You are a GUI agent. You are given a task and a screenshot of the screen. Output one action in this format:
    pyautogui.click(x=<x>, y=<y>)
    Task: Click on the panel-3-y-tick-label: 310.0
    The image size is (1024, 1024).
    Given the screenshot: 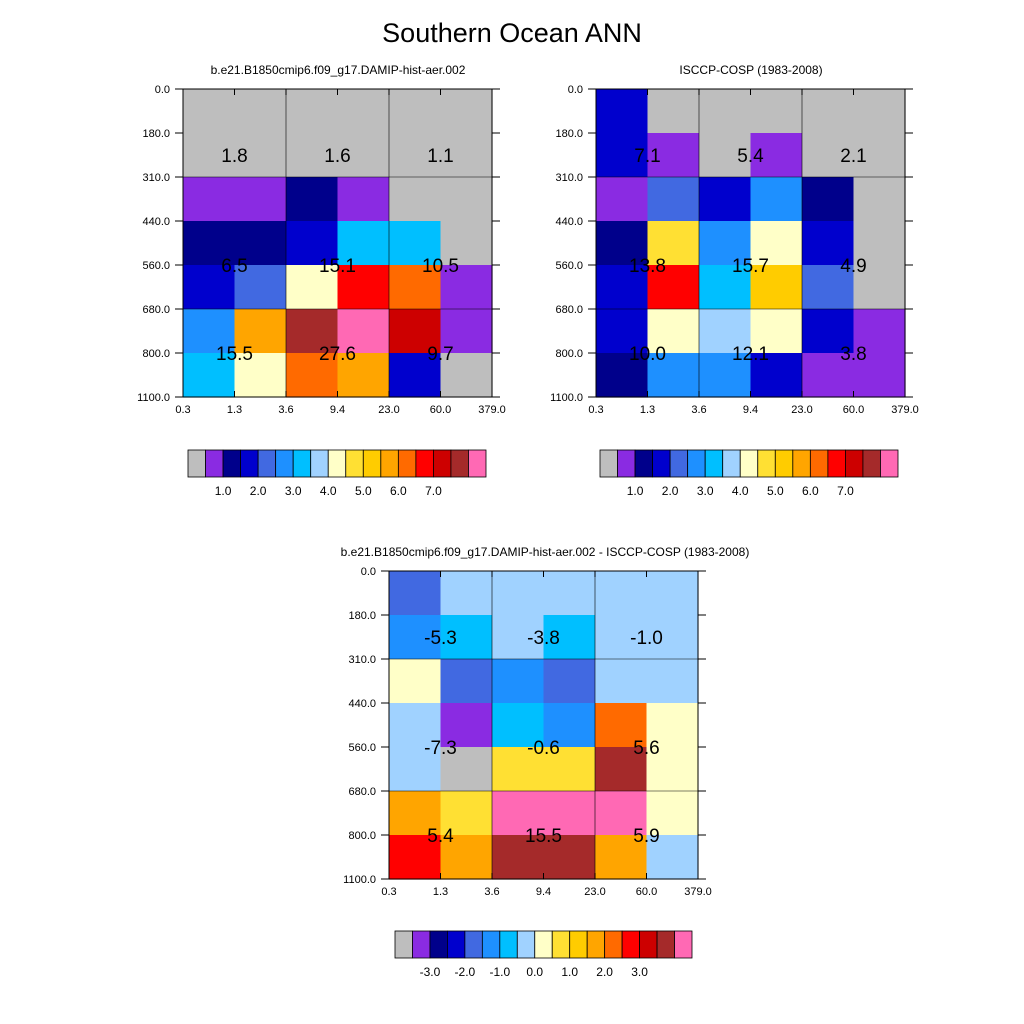 What is the action you would take?
    pyautogui.click(x=362, y=660)
    